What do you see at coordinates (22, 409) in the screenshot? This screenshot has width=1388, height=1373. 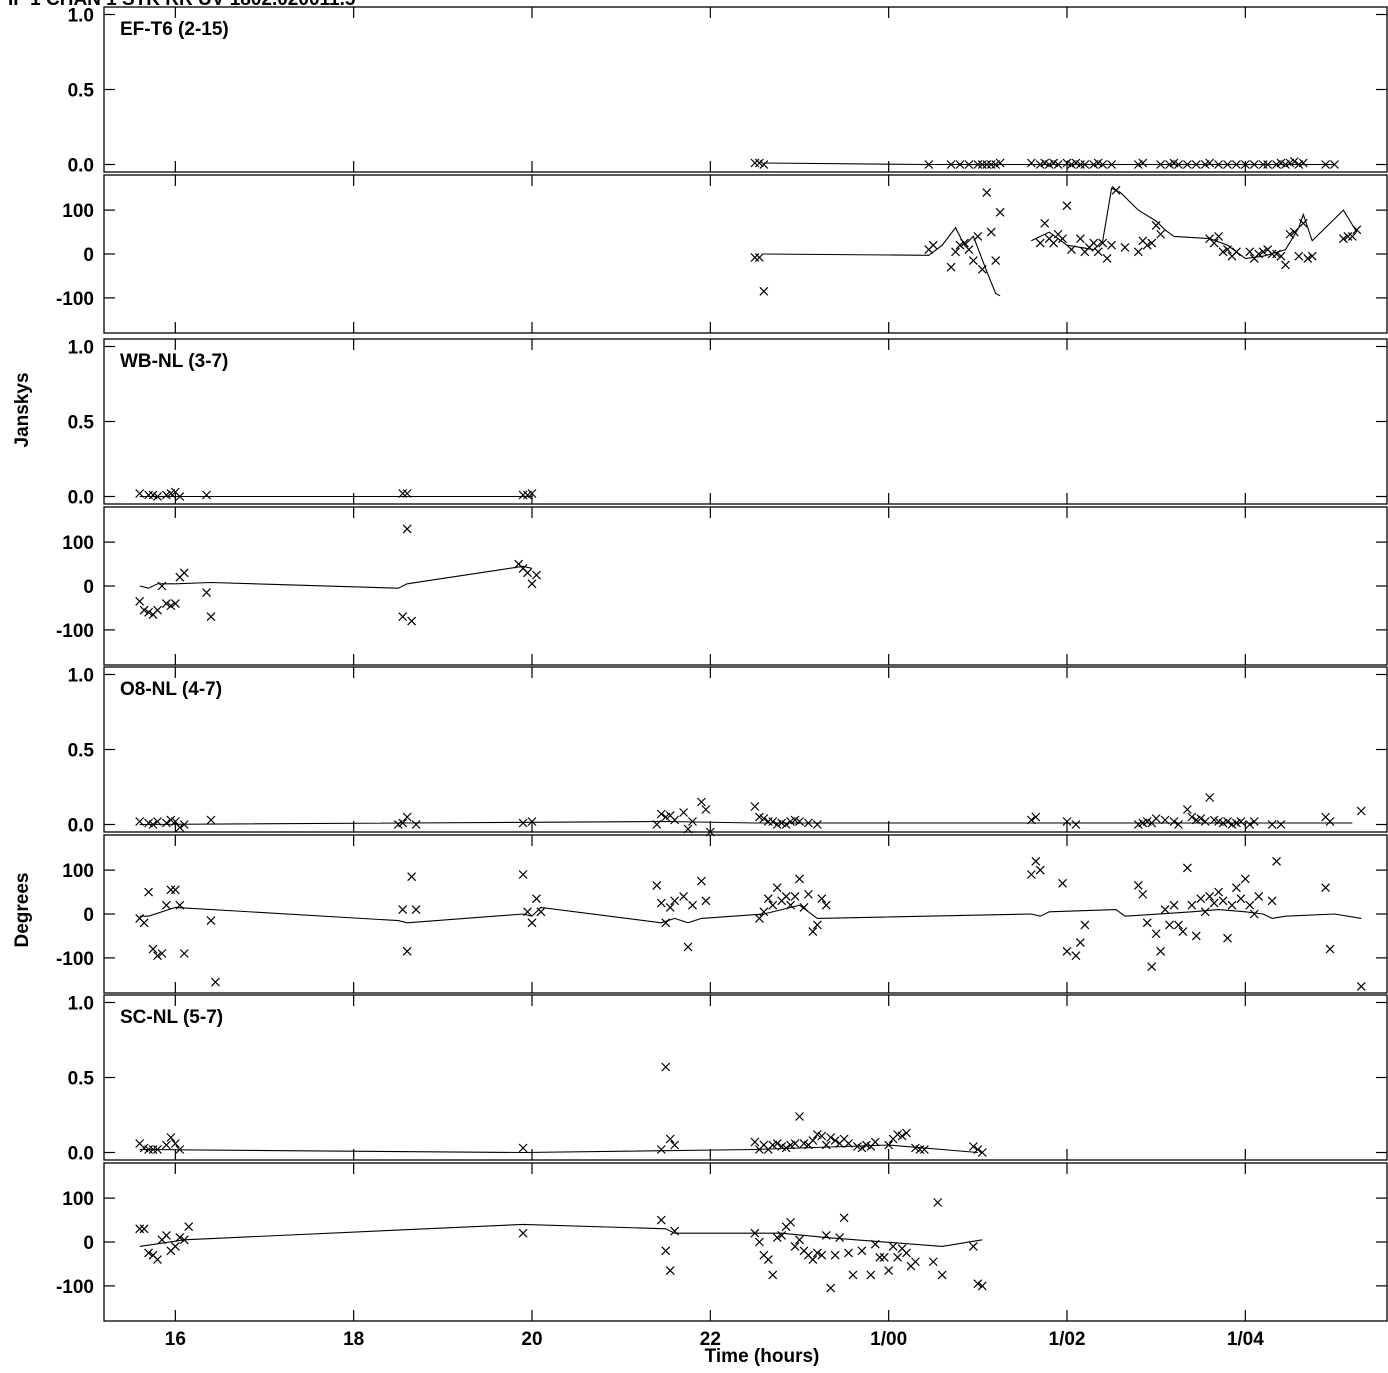 I see `y-axis-label-amplitude: Janskys` at bounding box center [22, 409].